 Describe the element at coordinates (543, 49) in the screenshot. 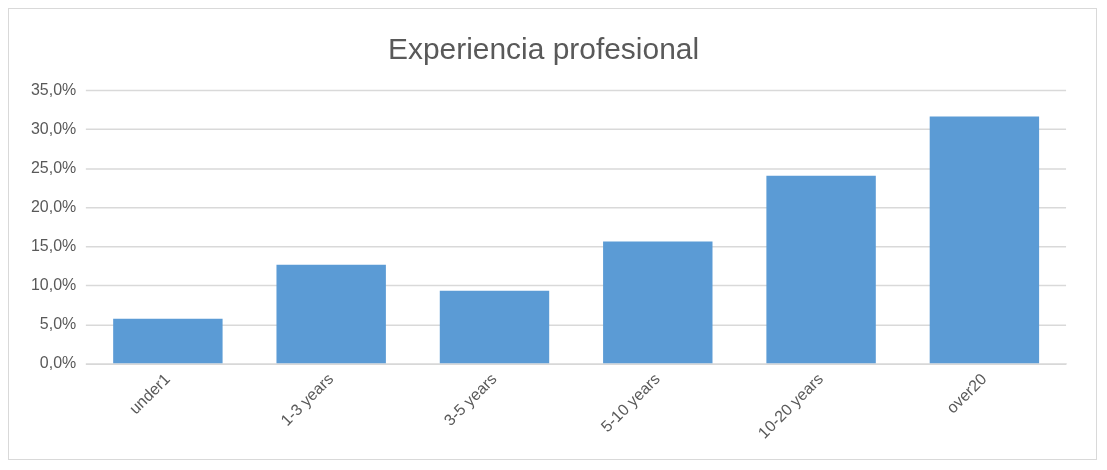

I see `chart-title: Experiencia profesional` at that location.